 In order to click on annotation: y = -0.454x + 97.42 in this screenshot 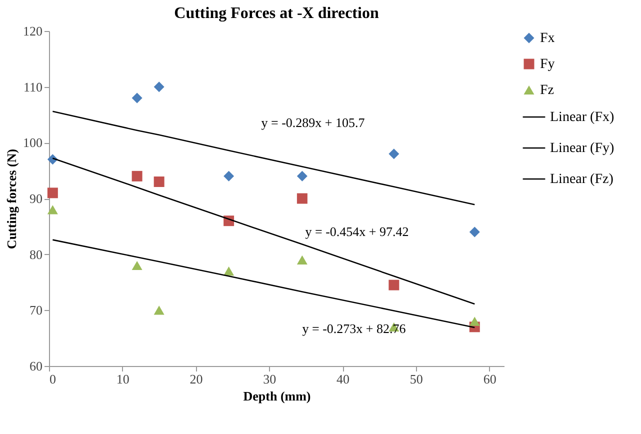, I will do `click(357, 231)`.